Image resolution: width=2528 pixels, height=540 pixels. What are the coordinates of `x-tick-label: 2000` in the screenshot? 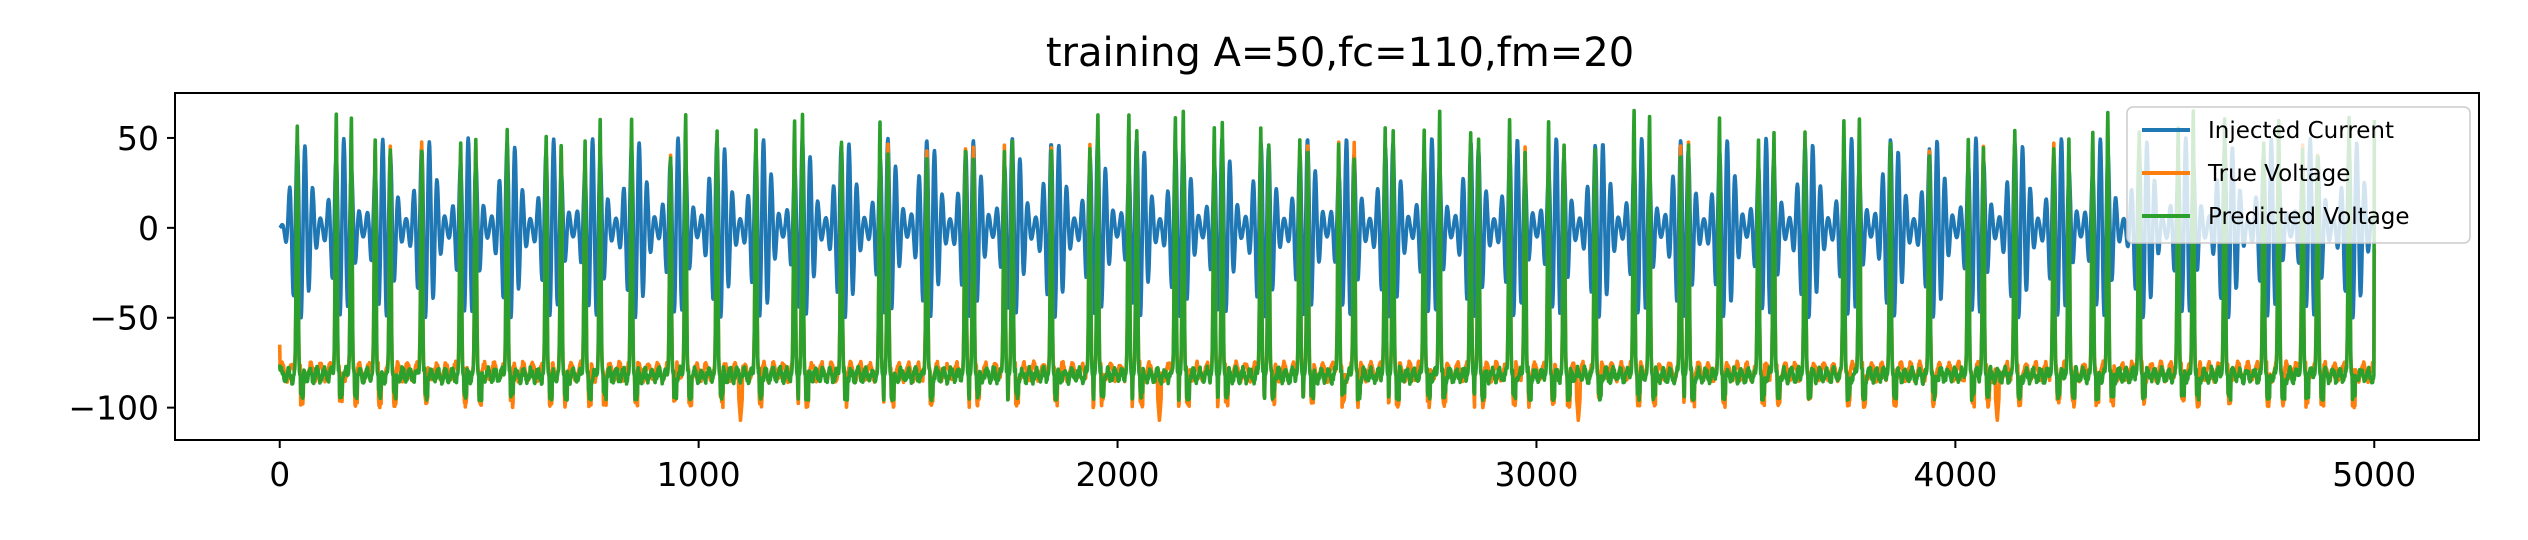 It's located at (1118, 474).